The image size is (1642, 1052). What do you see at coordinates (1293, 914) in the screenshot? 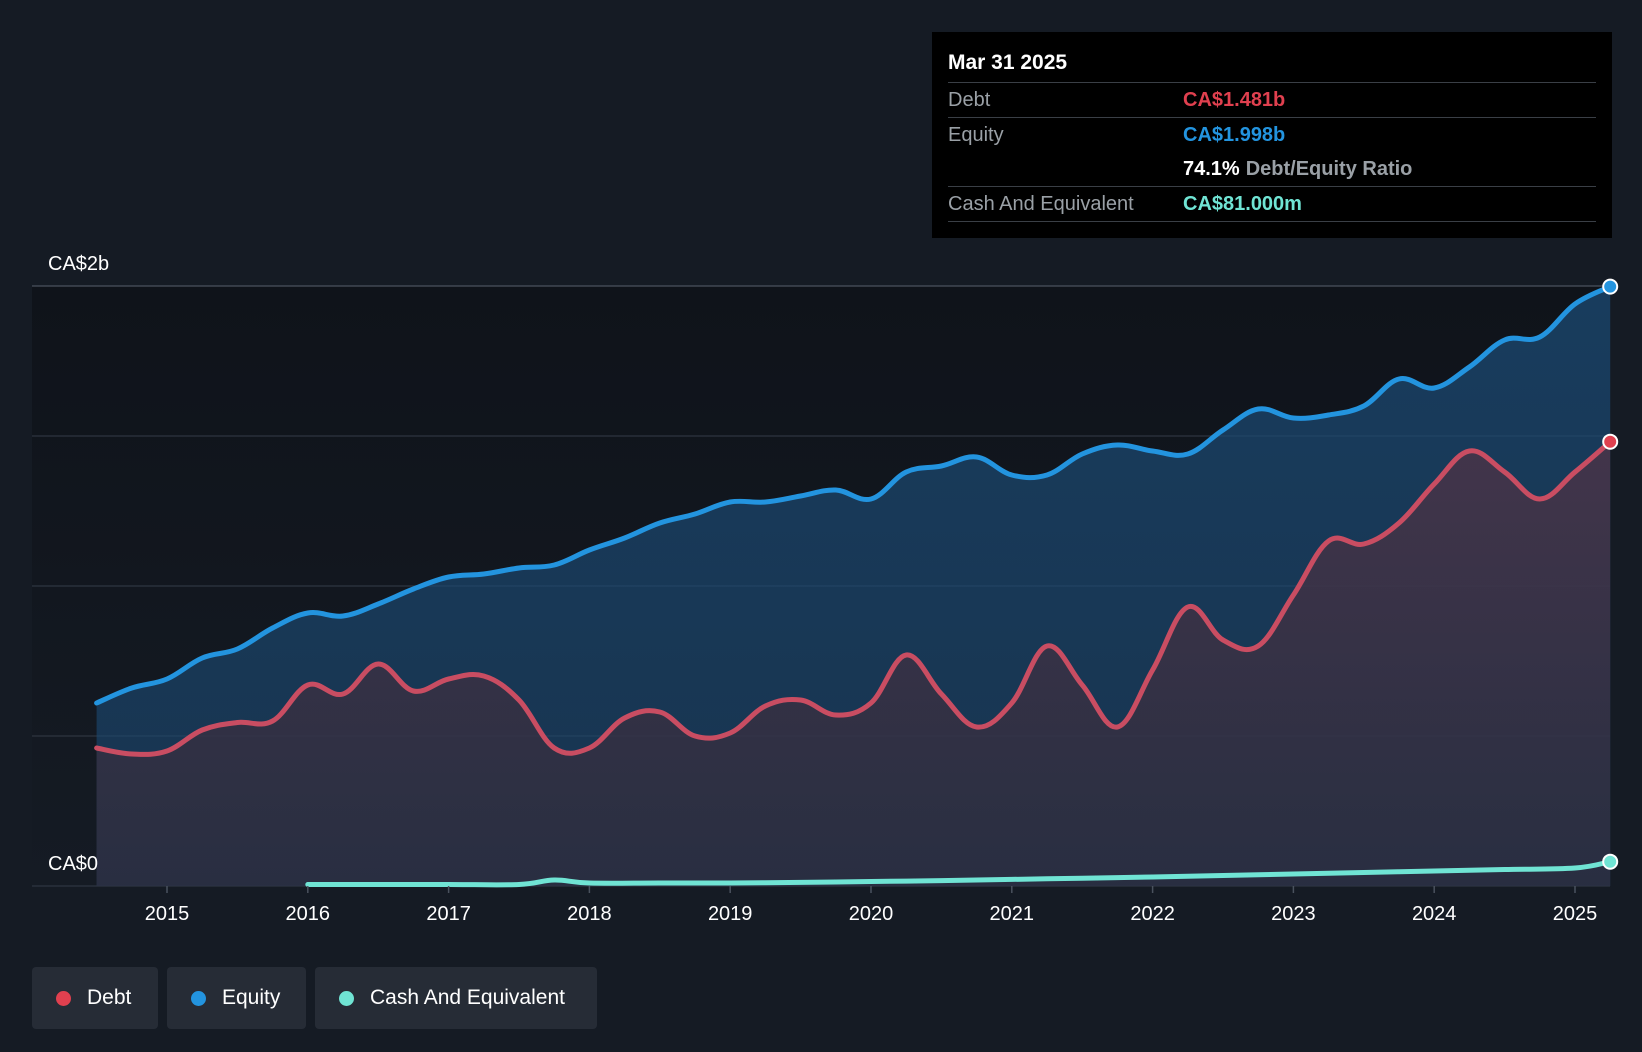
I see `x-tick-label: 2023` at bounding box center [1293, 914].